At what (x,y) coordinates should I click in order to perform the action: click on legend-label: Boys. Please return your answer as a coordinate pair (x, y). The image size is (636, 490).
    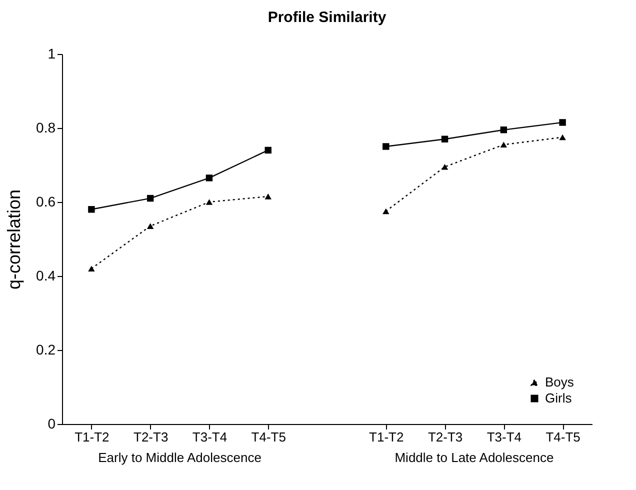
    Looking at the image, I should click on (559, 382).